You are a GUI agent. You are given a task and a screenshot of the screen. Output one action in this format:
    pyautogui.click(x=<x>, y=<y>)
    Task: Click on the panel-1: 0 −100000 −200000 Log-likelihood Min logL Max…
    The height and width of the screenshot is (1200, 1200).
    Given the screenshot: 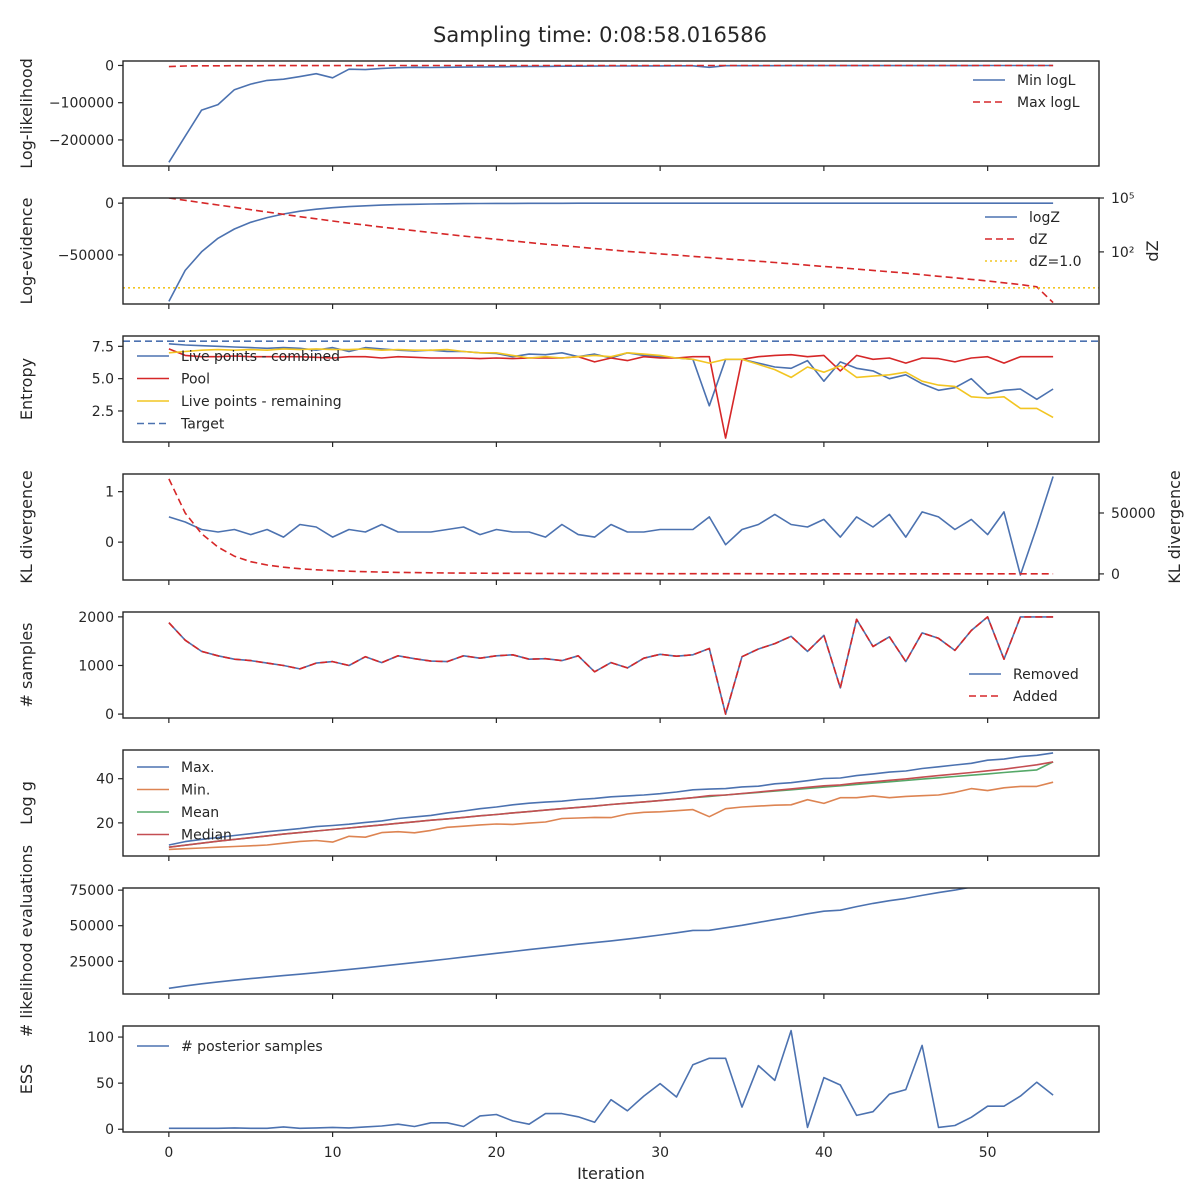 What is the action you would take?
    pyautogui.click(x=558, y=114)
    